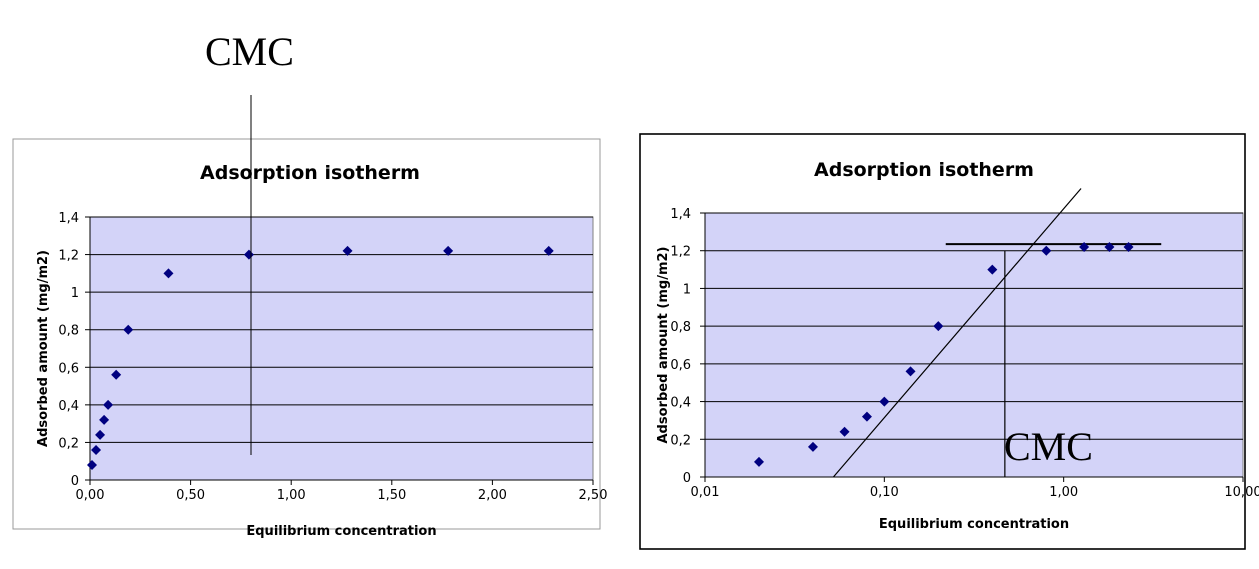 The image size is (1259, 569). Describe the element at coordinates (957, 333) in the screenshot. I see `fit-line` at that location.